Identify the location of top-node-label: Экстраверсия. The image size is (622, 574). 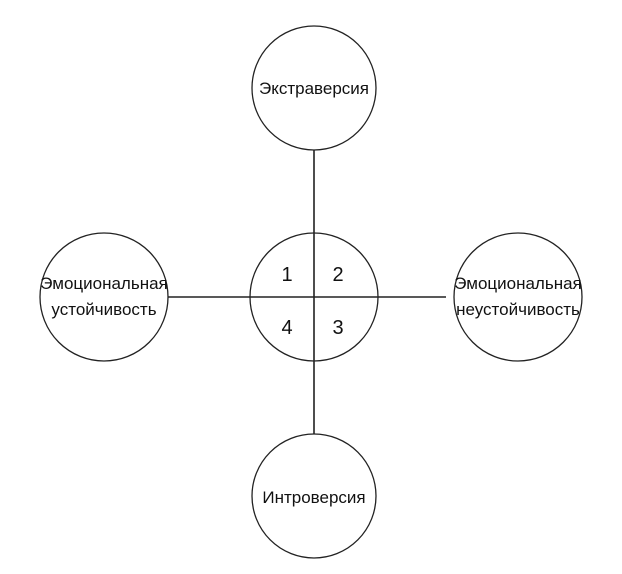
(314, 88).